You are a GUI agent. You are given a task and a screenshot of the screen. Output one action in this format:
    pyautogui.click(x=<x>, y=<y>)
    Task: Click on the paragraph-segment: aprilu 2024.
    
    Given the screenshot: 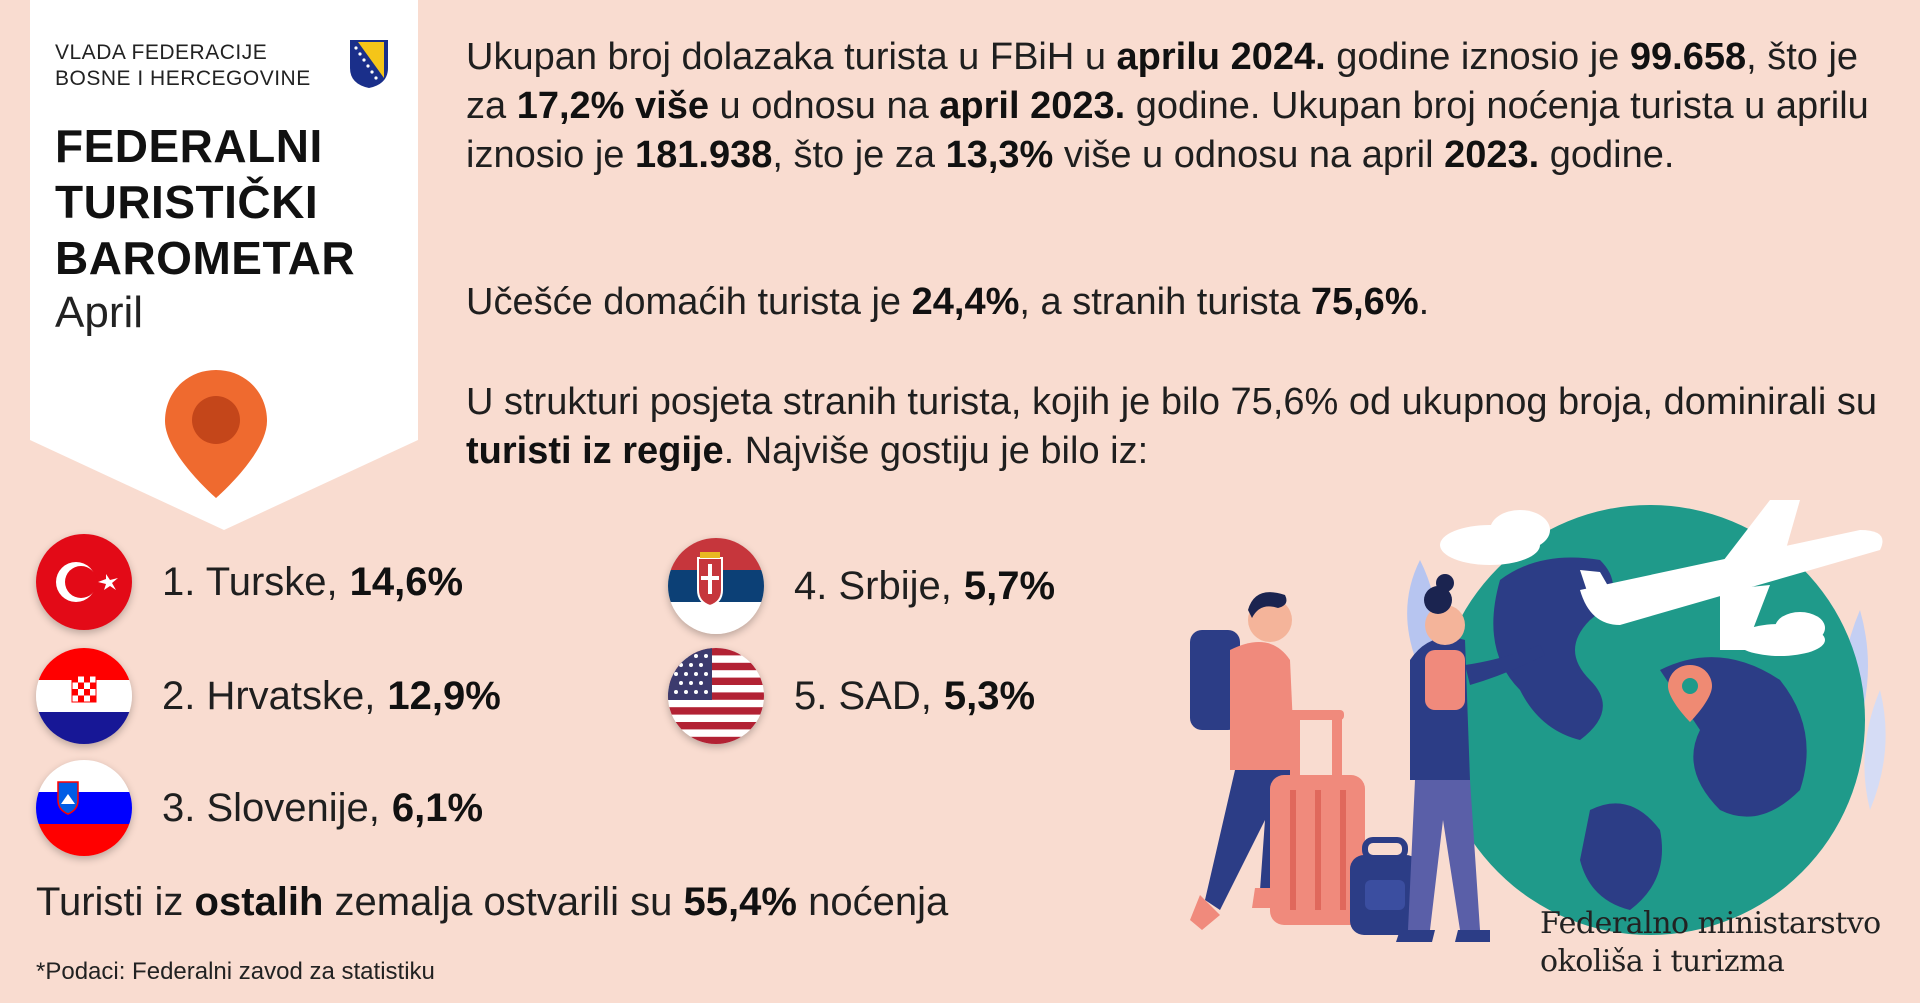 What is the action you would take?
    pyautogui.click(x=1221, y=57)
    